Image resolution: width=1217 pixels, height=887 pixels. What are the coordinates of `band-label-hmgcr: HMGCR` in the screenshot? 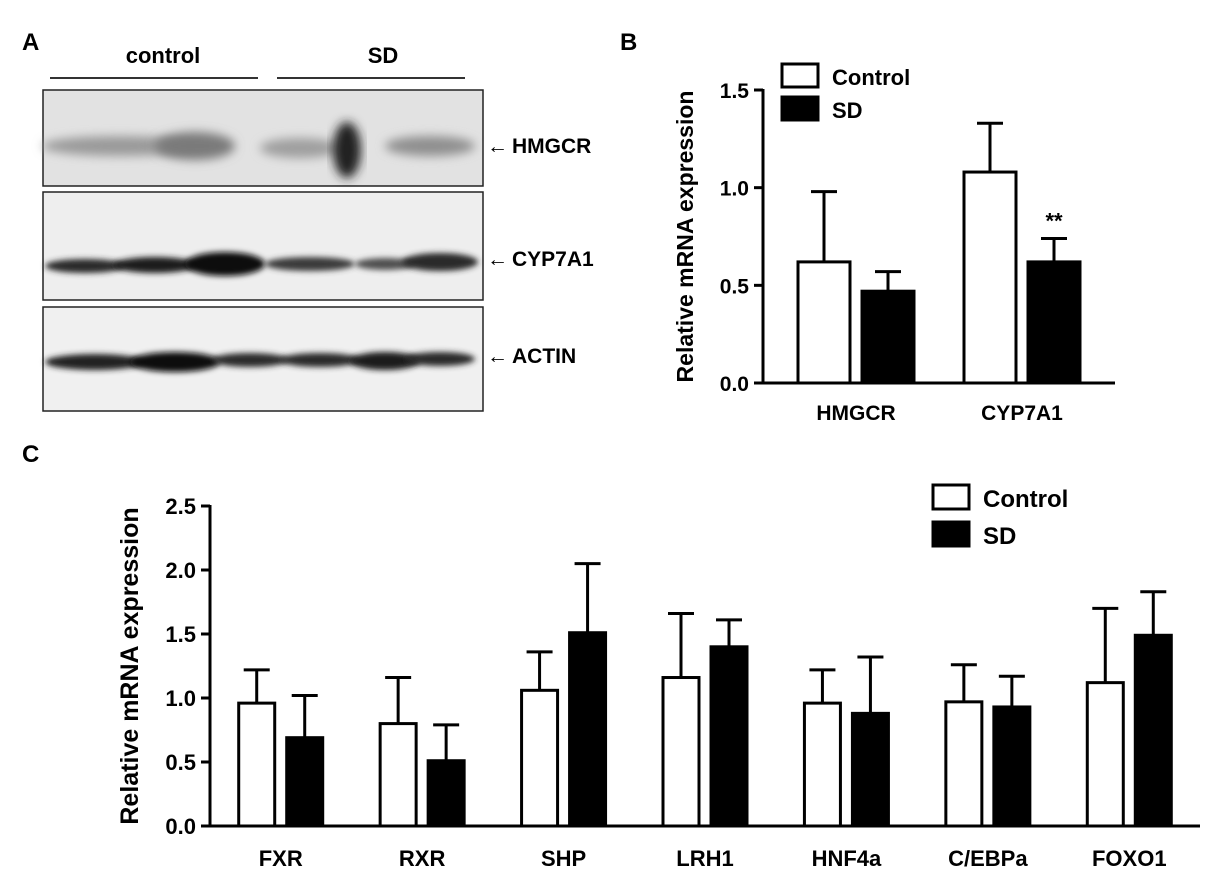 It's located at (551, 146).